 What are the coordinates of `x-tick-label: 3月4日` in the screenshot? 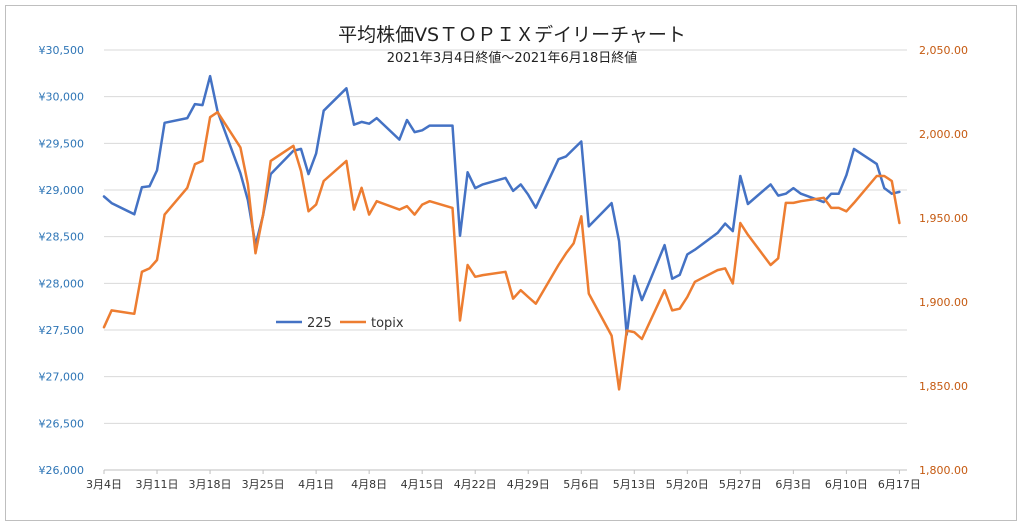 It's located at (104, 484).